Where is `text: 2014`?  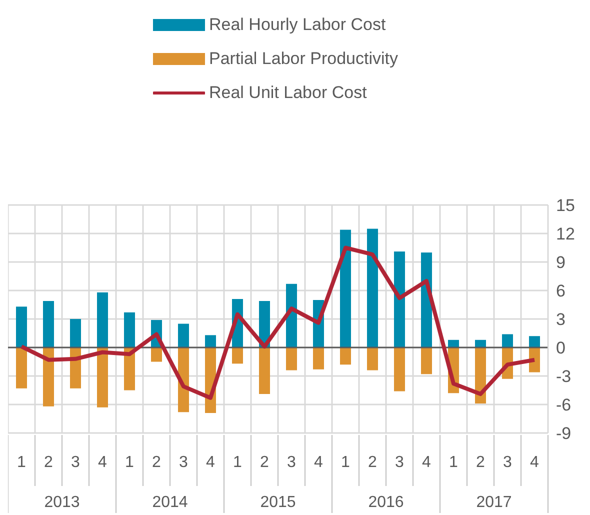 text: 2014 is located at coordinates (170, 502).